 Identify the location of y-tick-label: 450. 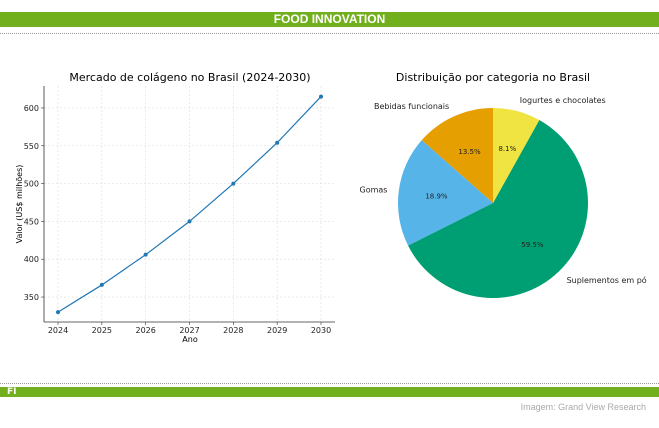
(31, 221).